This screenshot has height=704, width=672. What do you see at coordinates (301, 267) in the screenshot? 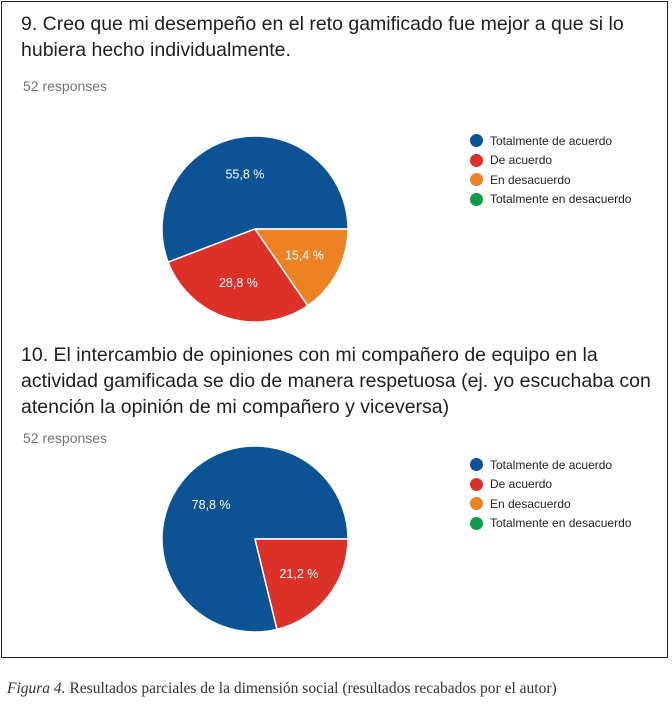
I see `pie-slice-en-desacuerdo` at bounding box center [301, 267].